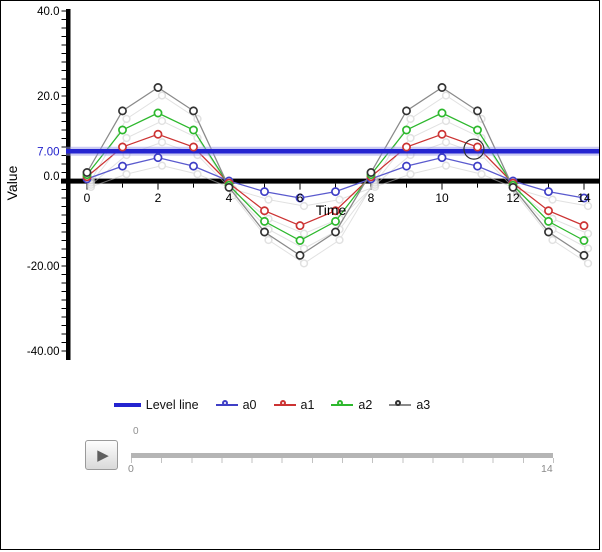 The width and height of the screenshot is (602, 552). I want to click on series-a3-circle-swatch, so click(398, 403).